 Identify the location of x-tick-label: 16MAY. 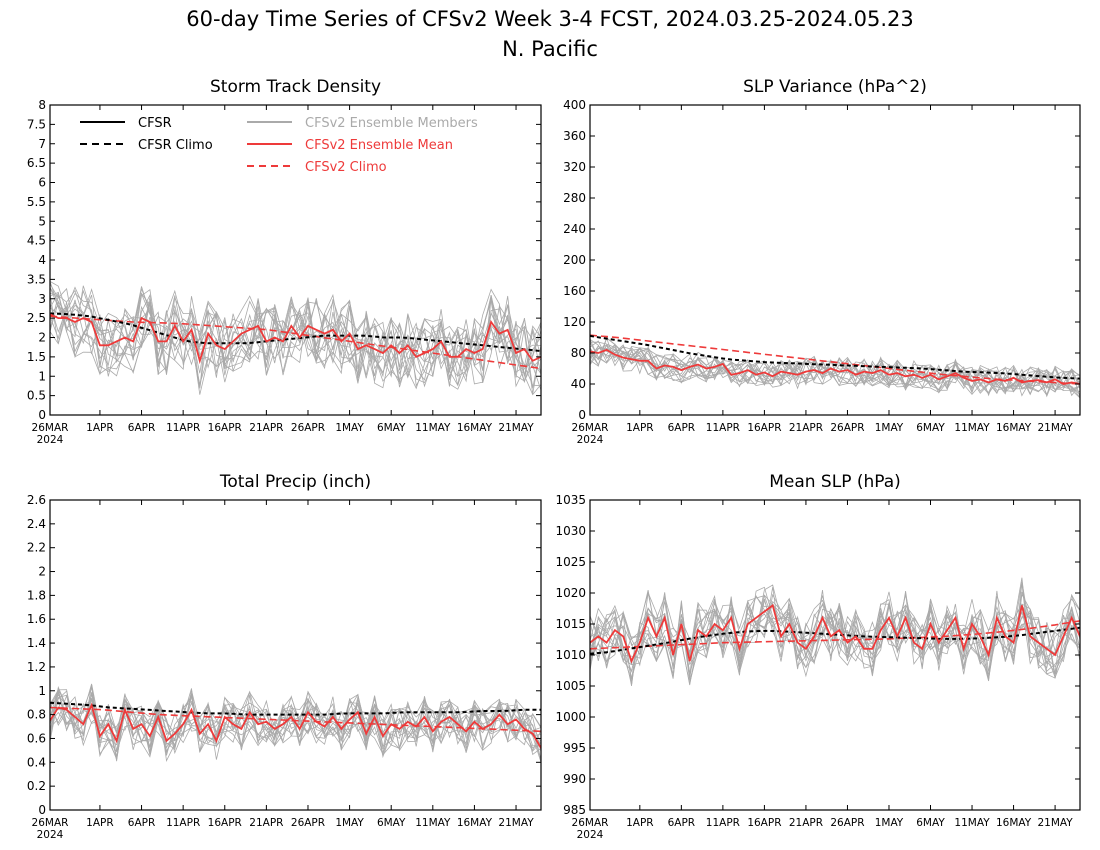
(475, 823).